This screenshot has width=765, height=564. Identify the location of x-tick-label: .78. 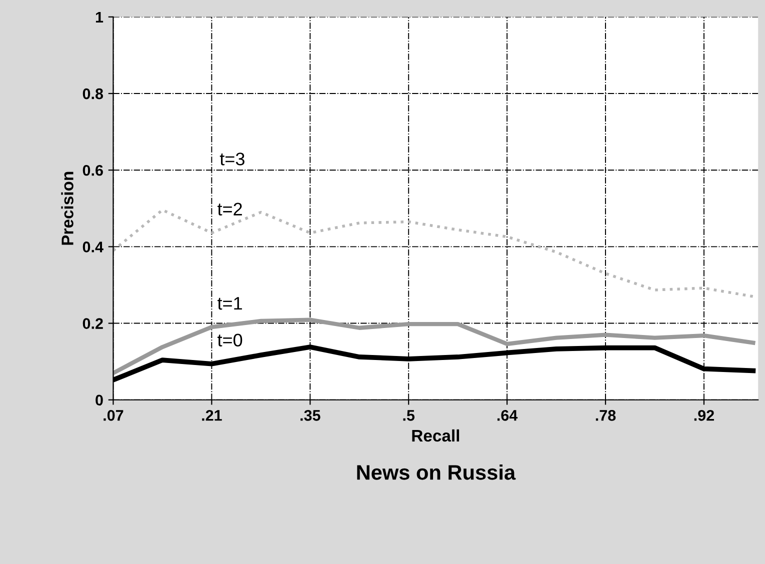
(606, 415).